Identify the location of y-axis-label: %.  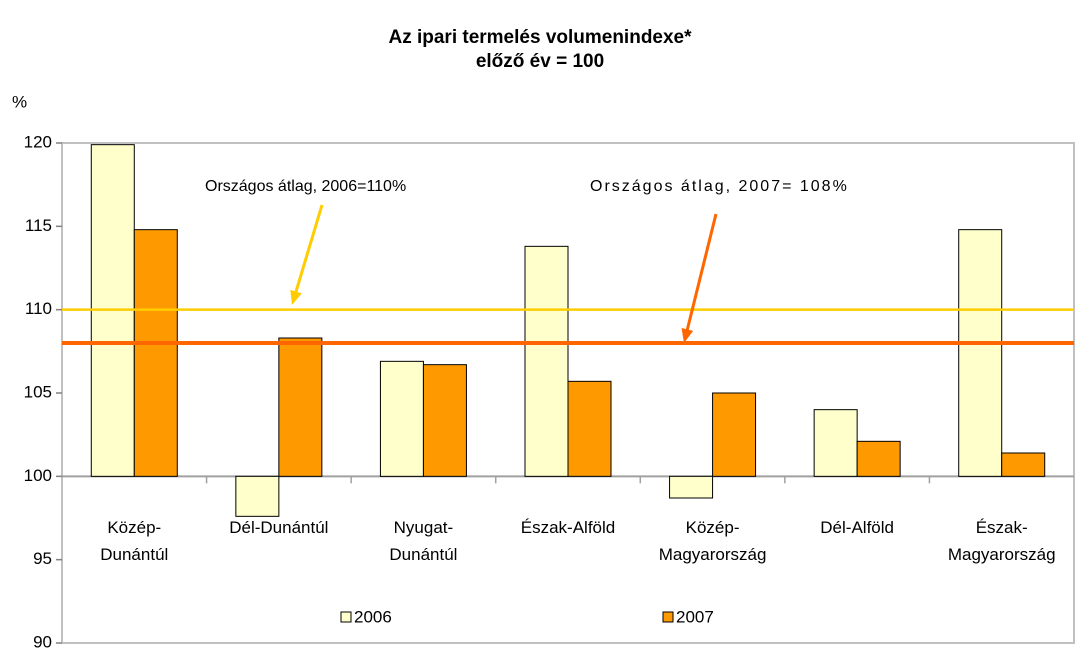
(19, 101).